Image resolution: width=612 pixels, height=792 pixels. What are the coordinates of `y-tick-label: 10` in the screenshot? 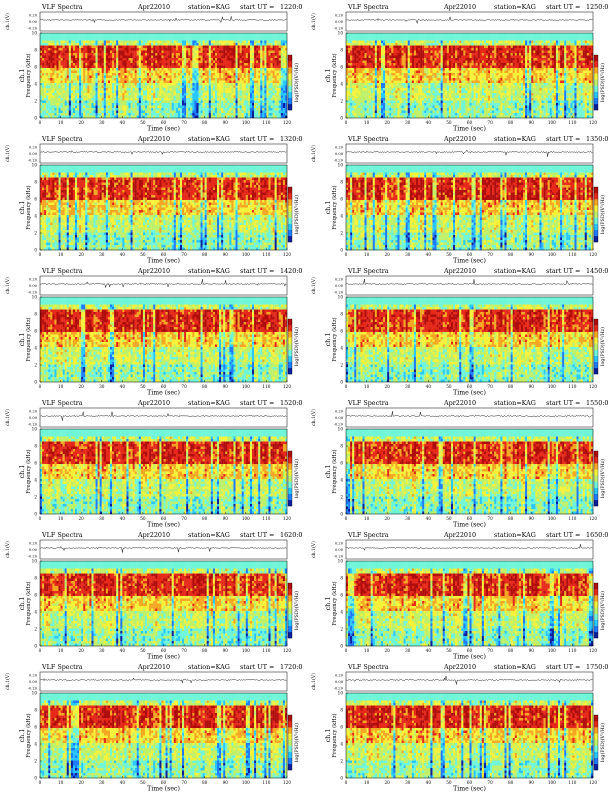 It's located at (35, 33).